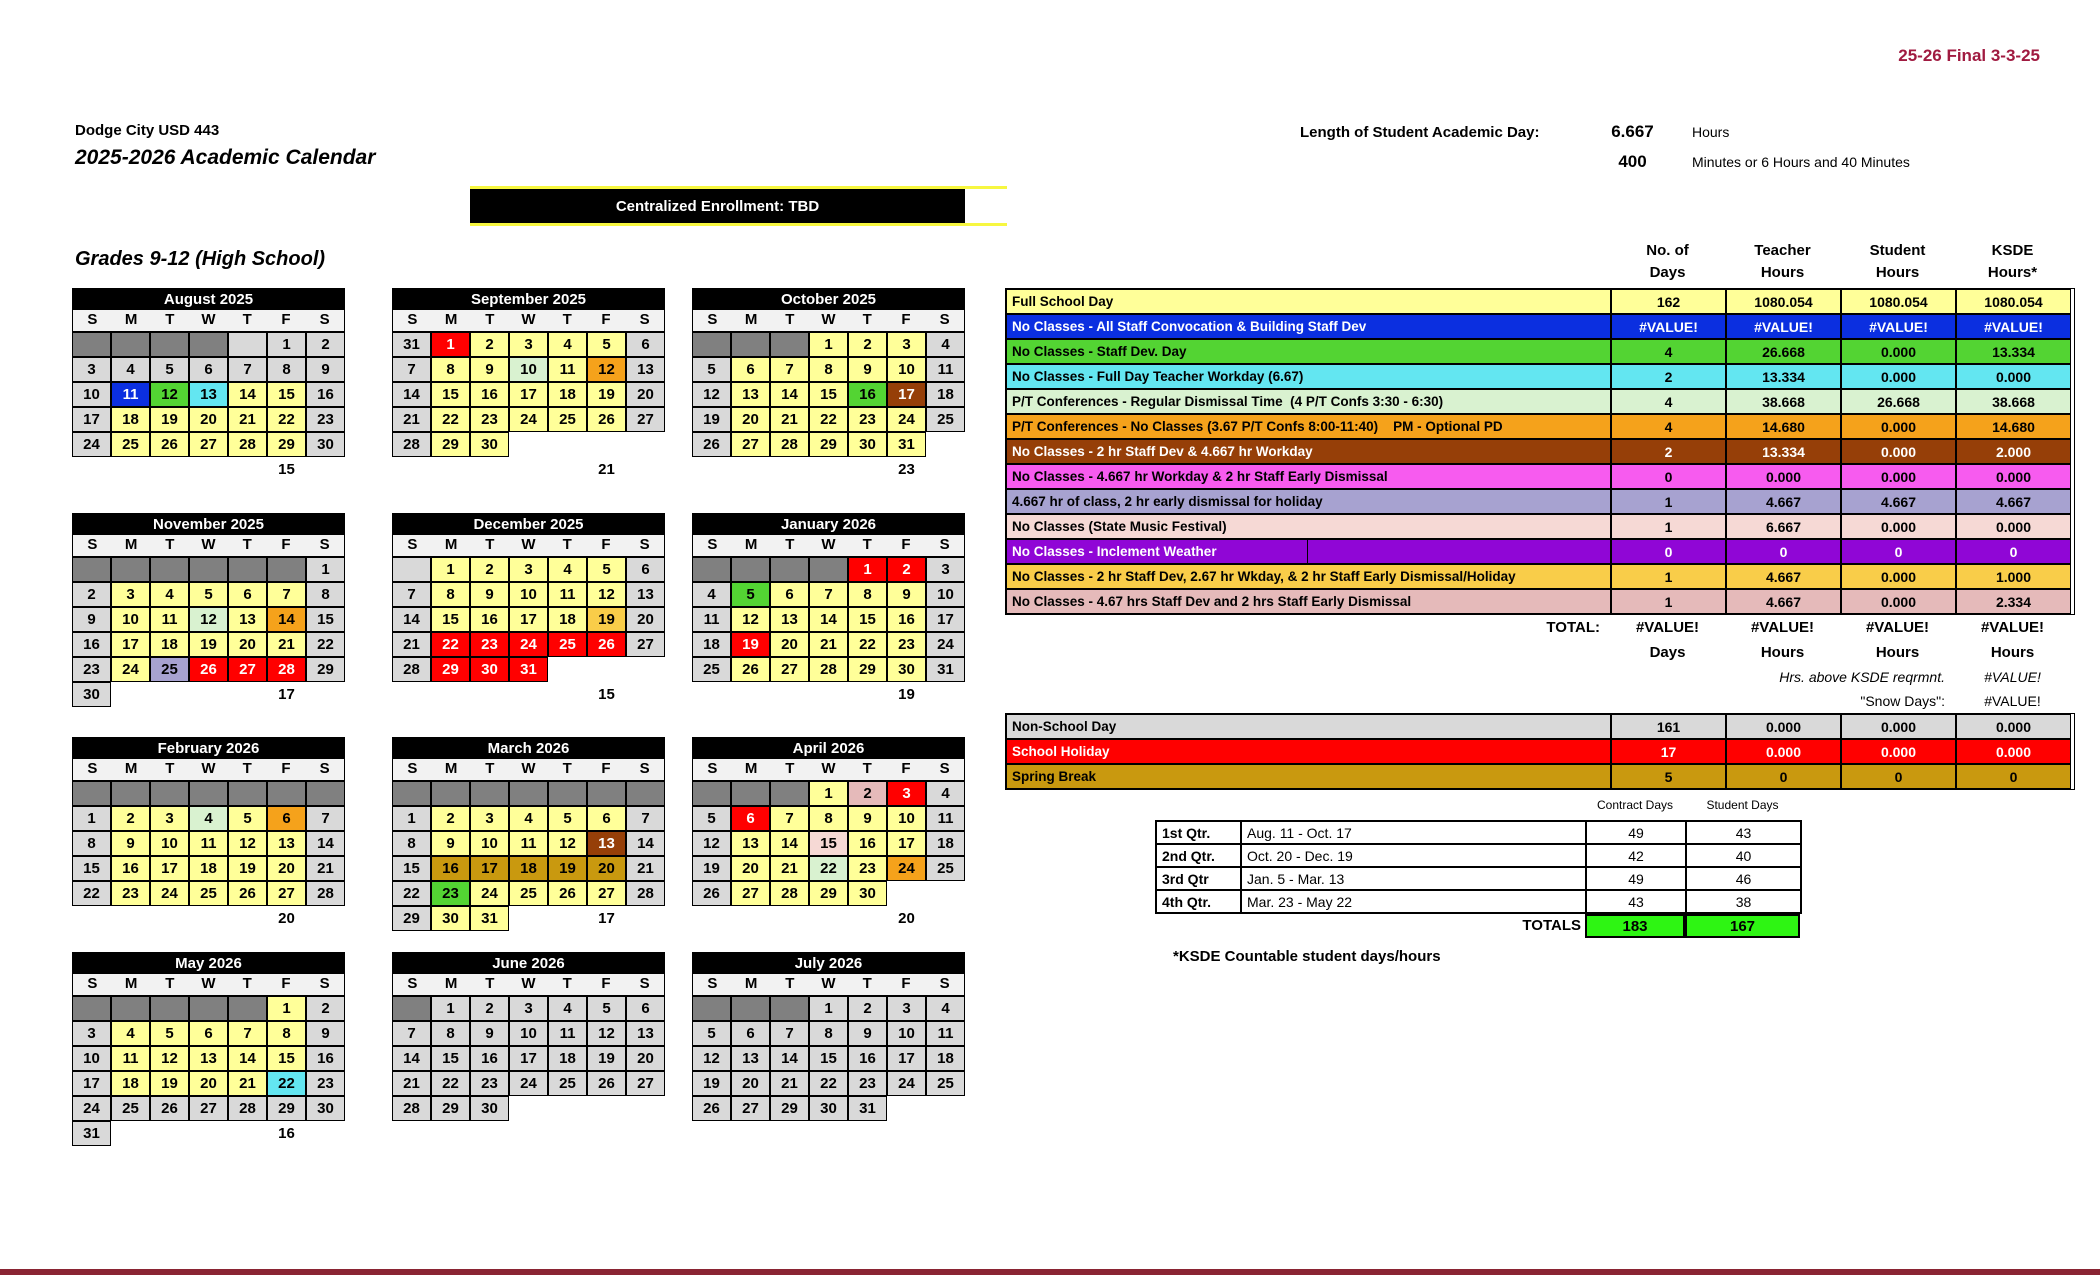 This screenshot has height=1275, width=2100. What do you see at coordinates (411, 868) in the screenshot?
I see `calendar-day-cell: 15` at bounding box center [411, 868].